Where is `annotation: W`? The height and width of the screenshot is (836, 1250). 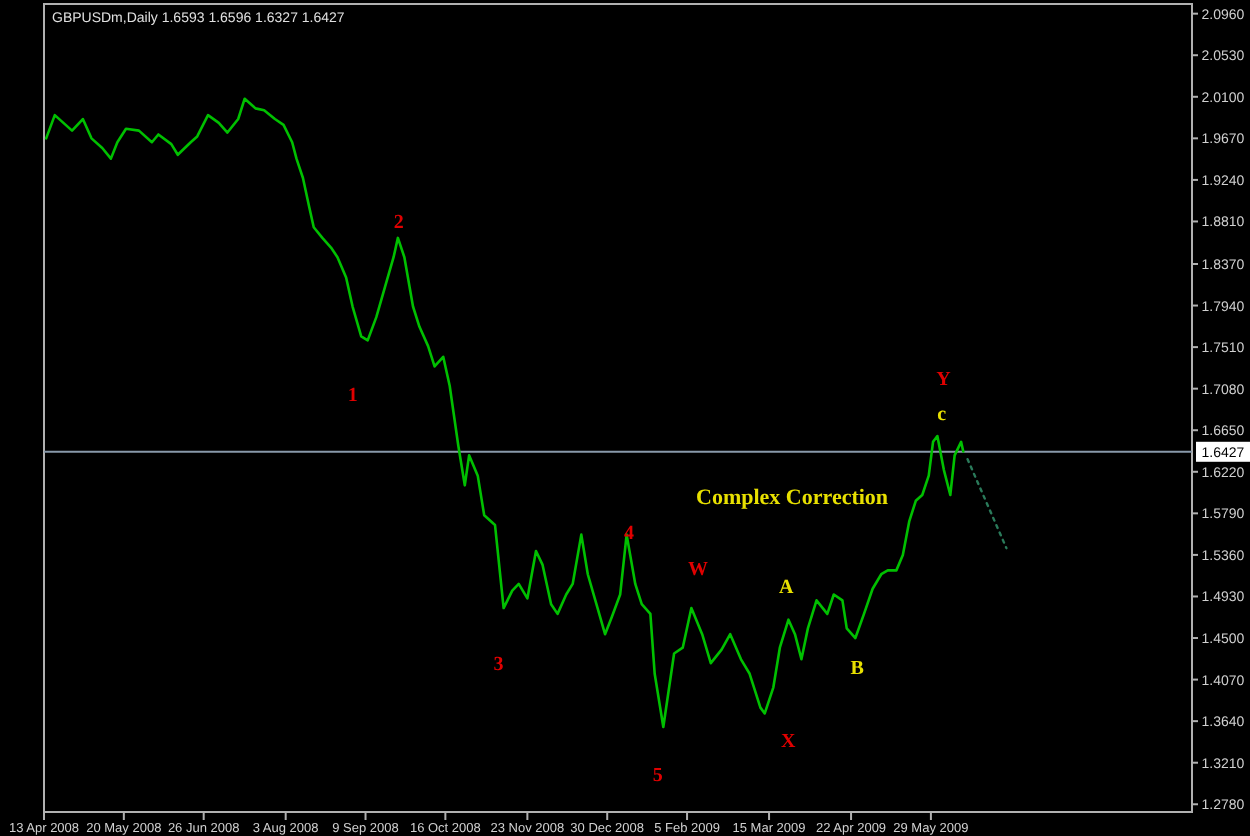
annotation: W is located at coordinates (698, 570).